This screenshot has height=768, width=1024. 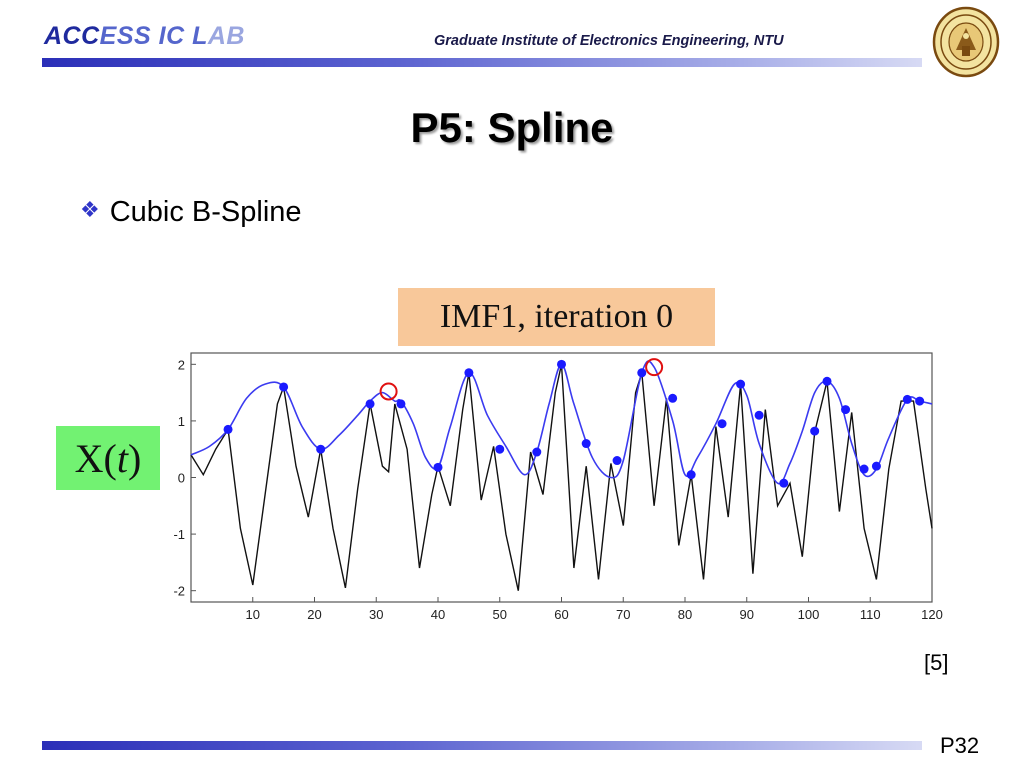 What do you see at coordinates (179, 591) in the screenshot?
I see `y-tick-label: -2` at bounding box center [179, 591].